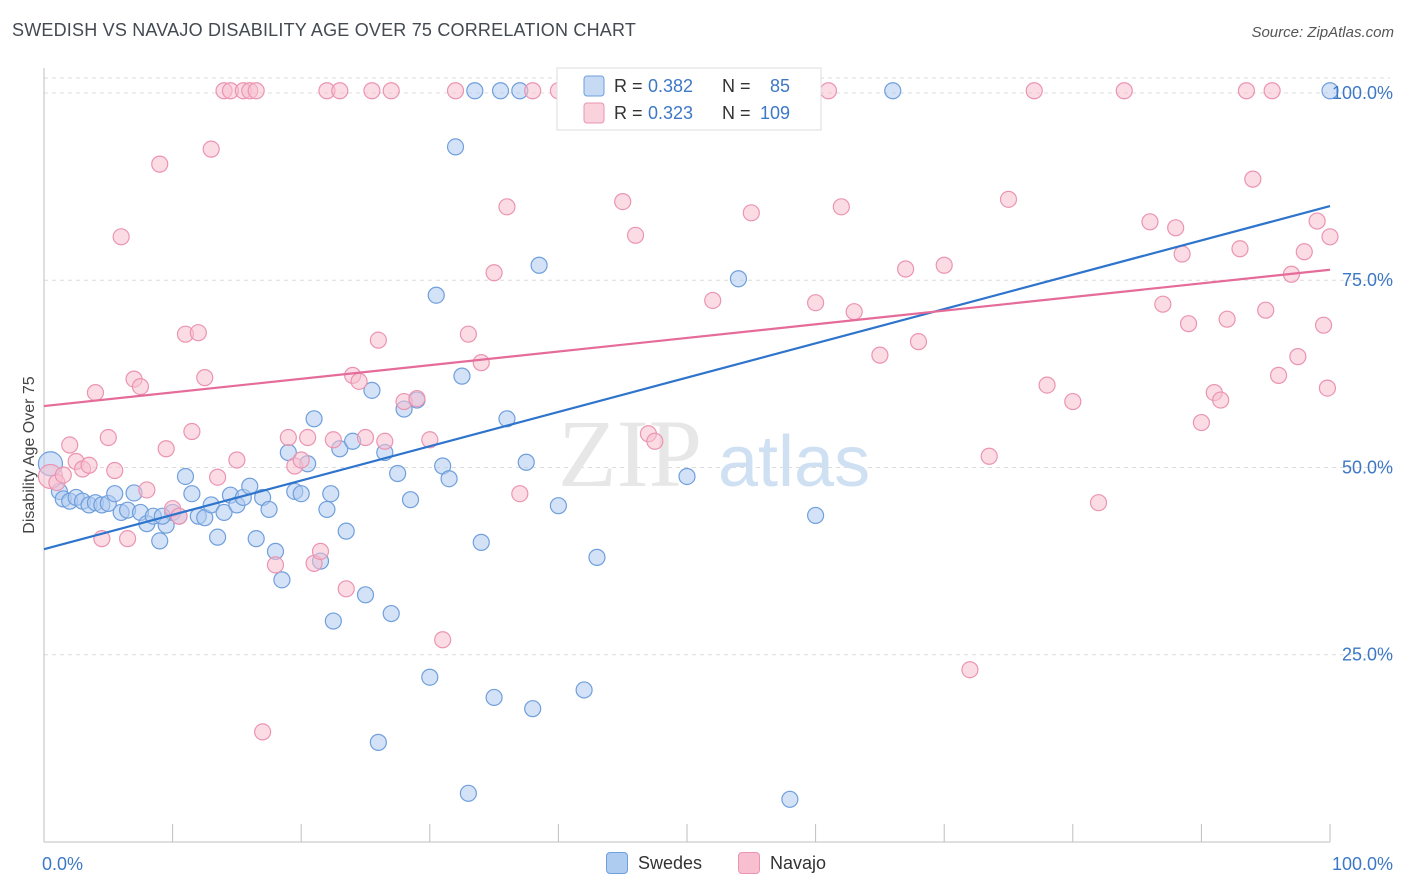 The height and width of the screenshot is (892, 1406). I want to click on watermark-zip: ZIP, so click(630, 453).